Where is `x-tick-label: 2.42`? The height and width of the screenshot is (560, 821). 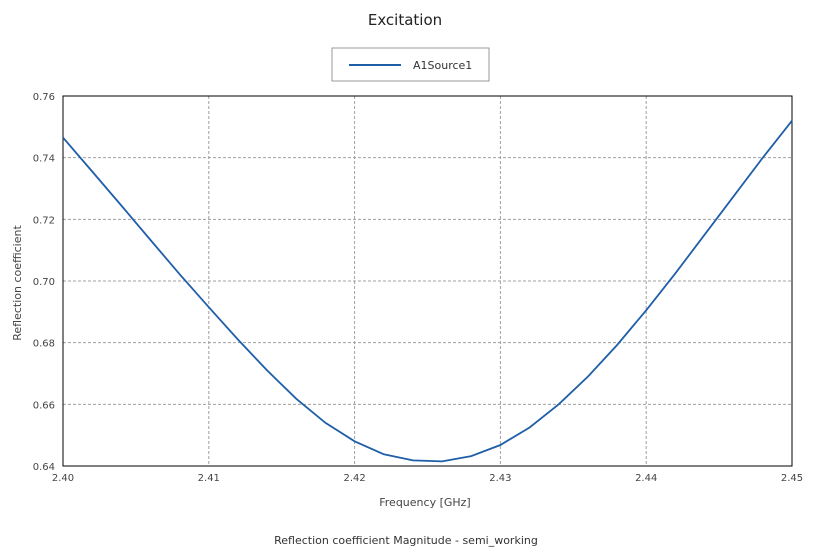 x-tick-label: 2.42 is located at coordinates (354, 478).